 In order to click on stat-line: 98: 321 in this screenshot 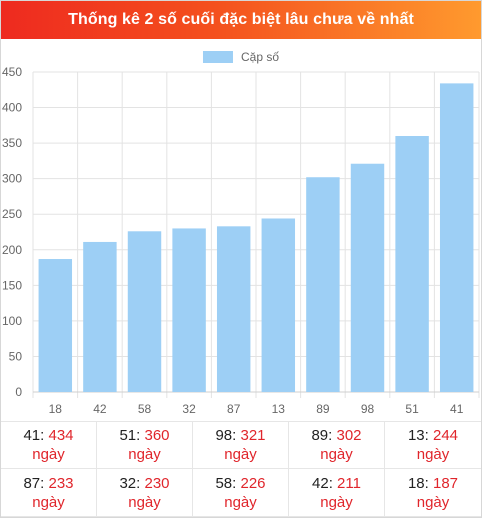, I will do `click(240, 435)`.